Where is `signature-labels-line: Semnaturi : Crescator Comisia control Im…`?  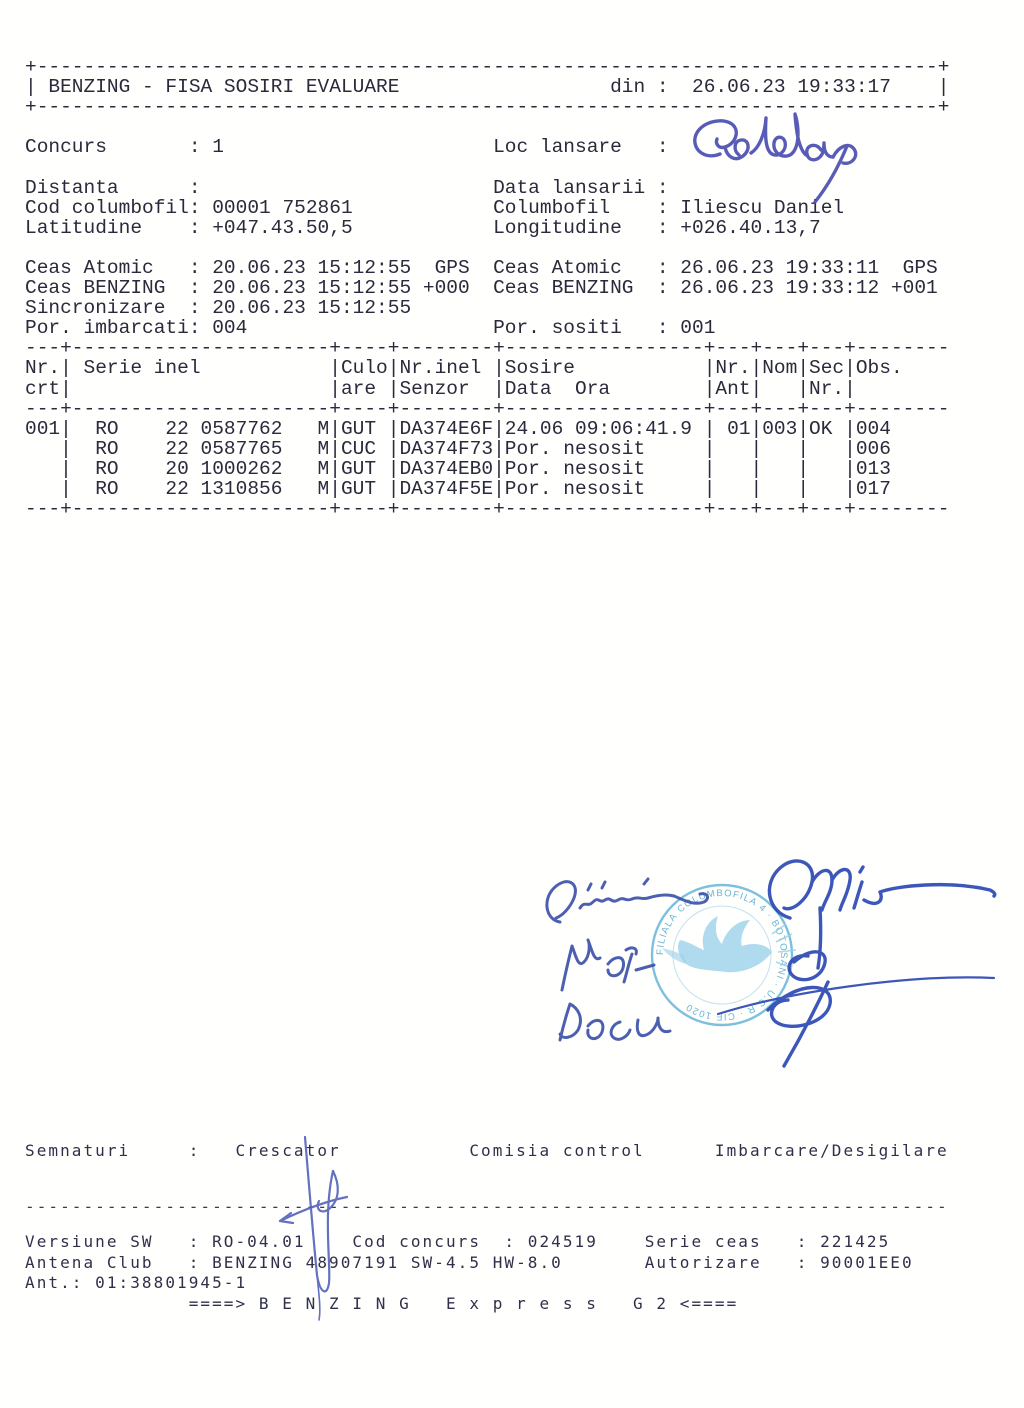
signature-labels-line: Semnaturi : Crescator Comisia control Im… is located at coordinates (487, 1151).